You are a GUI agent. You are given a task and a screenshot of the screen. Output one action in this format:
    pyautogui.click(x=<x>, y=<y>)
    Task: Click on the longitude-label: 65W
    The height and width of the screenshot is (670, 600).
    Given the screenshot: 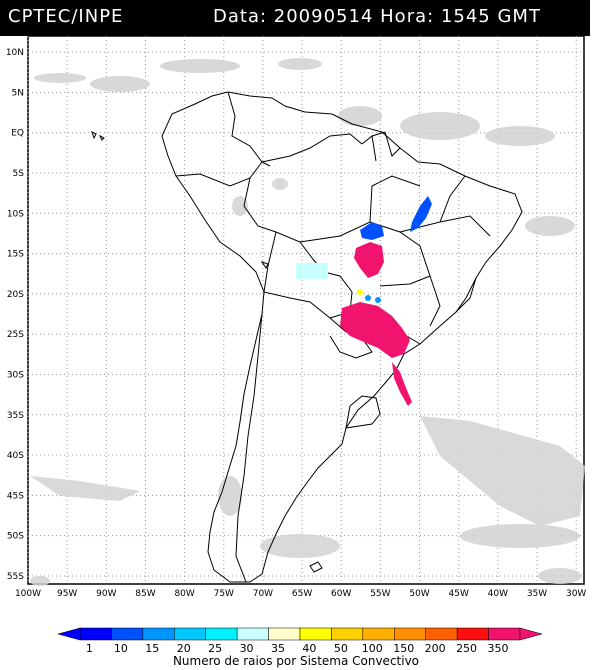 What is the action you would take?
    pyautogui.click(x=302, y=594)
    